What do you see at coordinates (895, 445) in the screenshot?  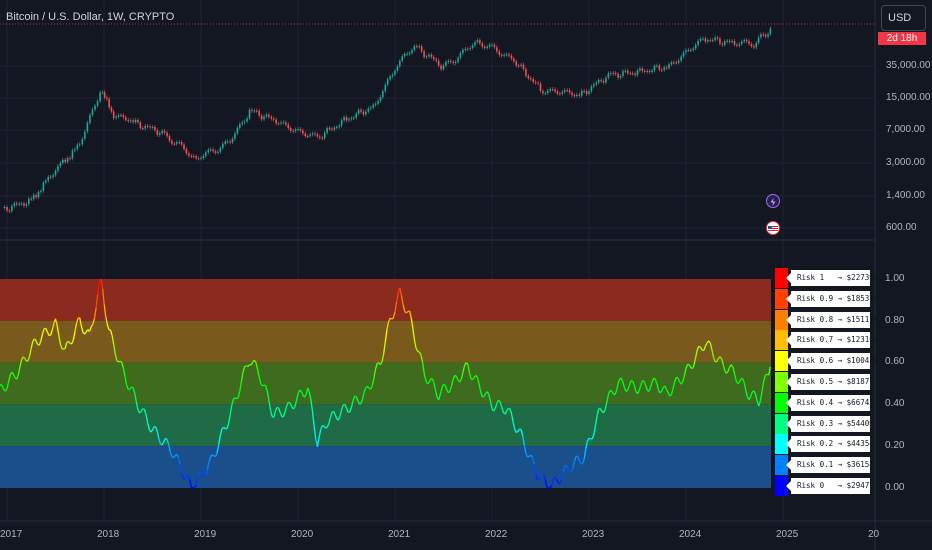 I see `risk-tick: 0.20` at bounding box center [895, 445].